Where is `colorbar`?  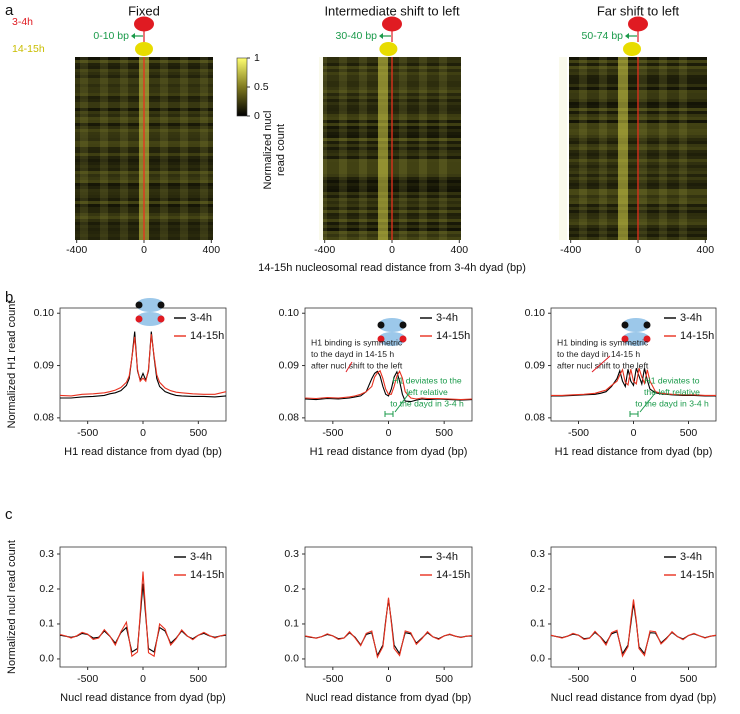
colorbar is located at coordinates (242, 87).